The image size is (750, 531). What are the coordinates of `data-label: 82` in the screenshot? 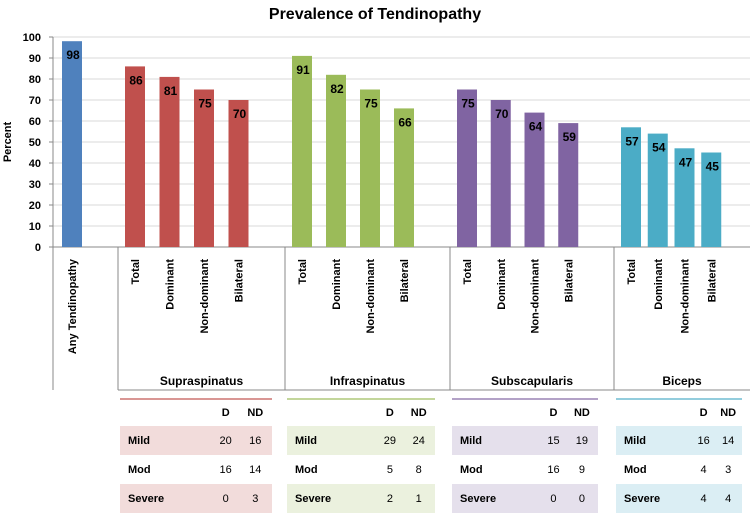 It's located at (337, 89).